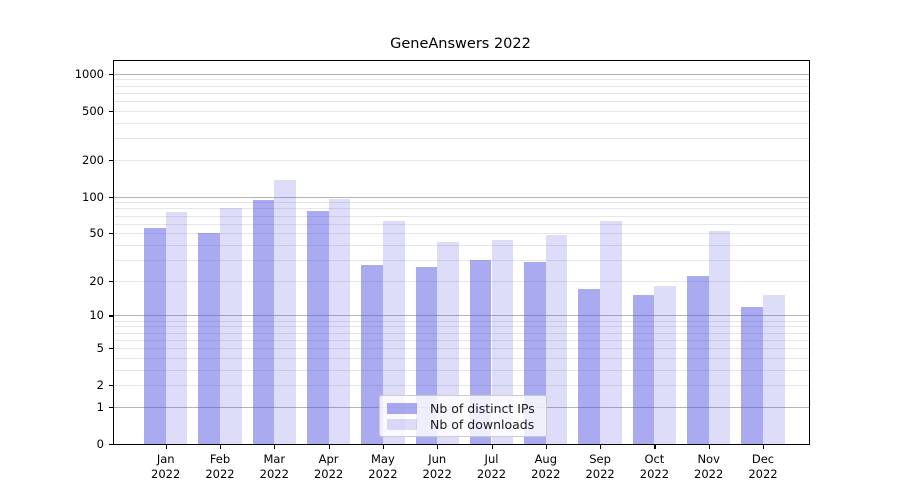 This screenshot has width=900, height=500. What do you see at coordinates (96, 233) in the screenshot?
I see `y-tick-label: 50` at bounding box center [96, 233].